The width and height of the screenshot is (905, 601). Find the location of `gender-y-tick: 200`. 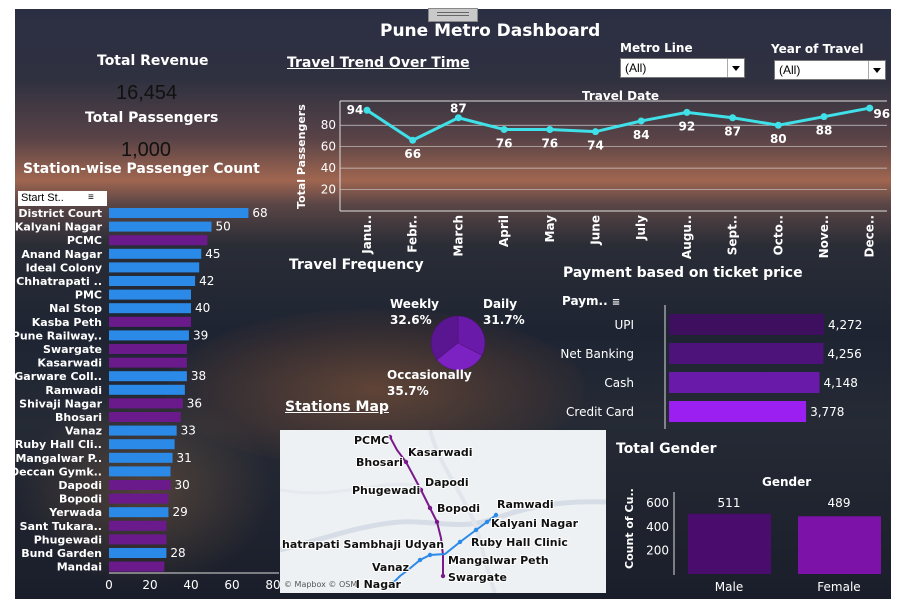

gender-y-tick: 200 is located at coordinates (657, 550).